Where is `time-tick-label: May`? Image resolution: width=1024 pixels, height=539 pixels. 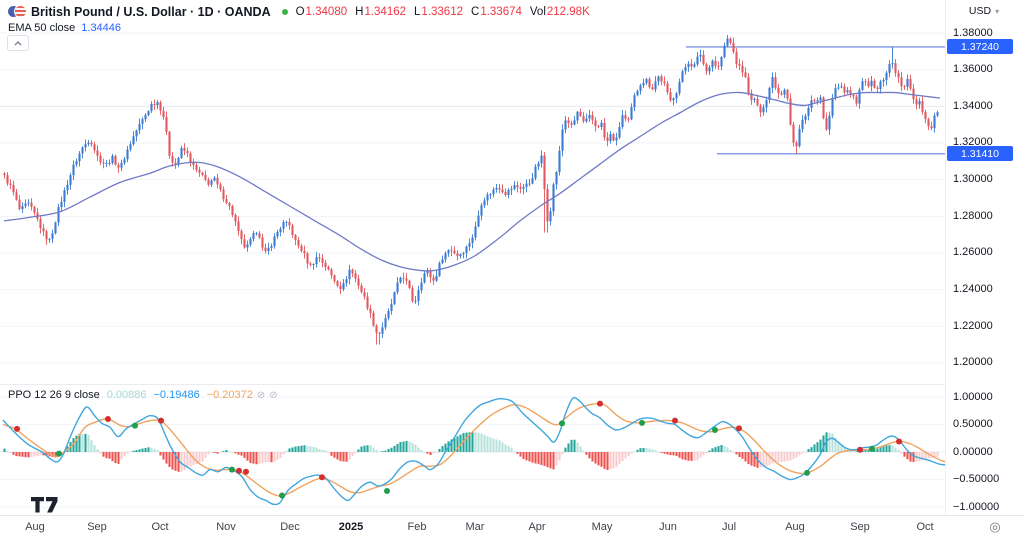
time-tick-label: May is located at coordinates (602, 527).